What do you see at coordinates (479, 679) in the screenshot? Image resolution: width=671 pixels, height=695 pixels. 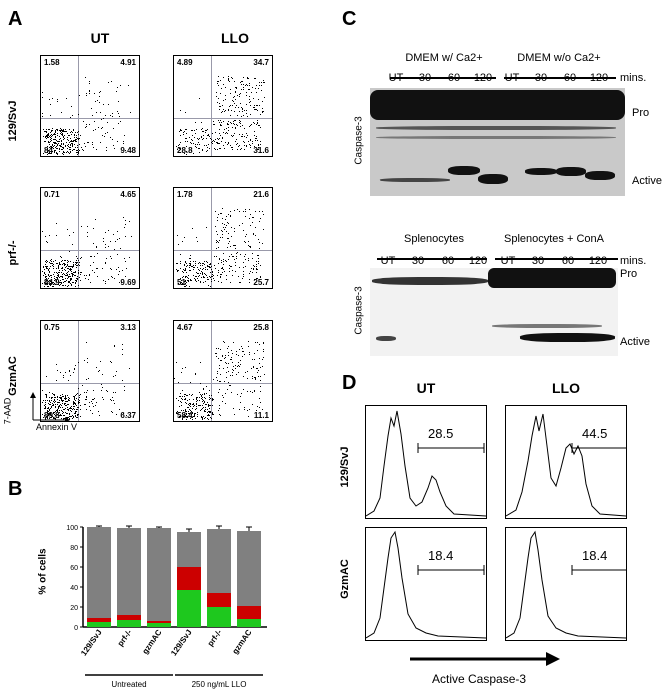 I see `panel-d-xaxis-label: Active Caspase-3` at bounding box center [479, 679].